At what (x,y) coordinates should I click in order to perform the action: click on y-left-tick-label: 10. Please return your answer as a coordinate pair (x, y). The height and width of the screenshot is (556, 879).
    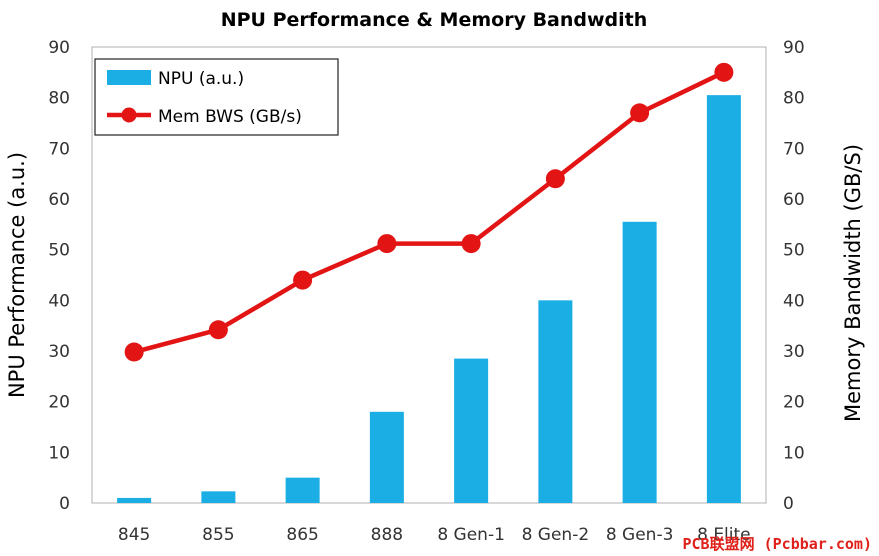
    Looking at the image, I should click on (59, 453).